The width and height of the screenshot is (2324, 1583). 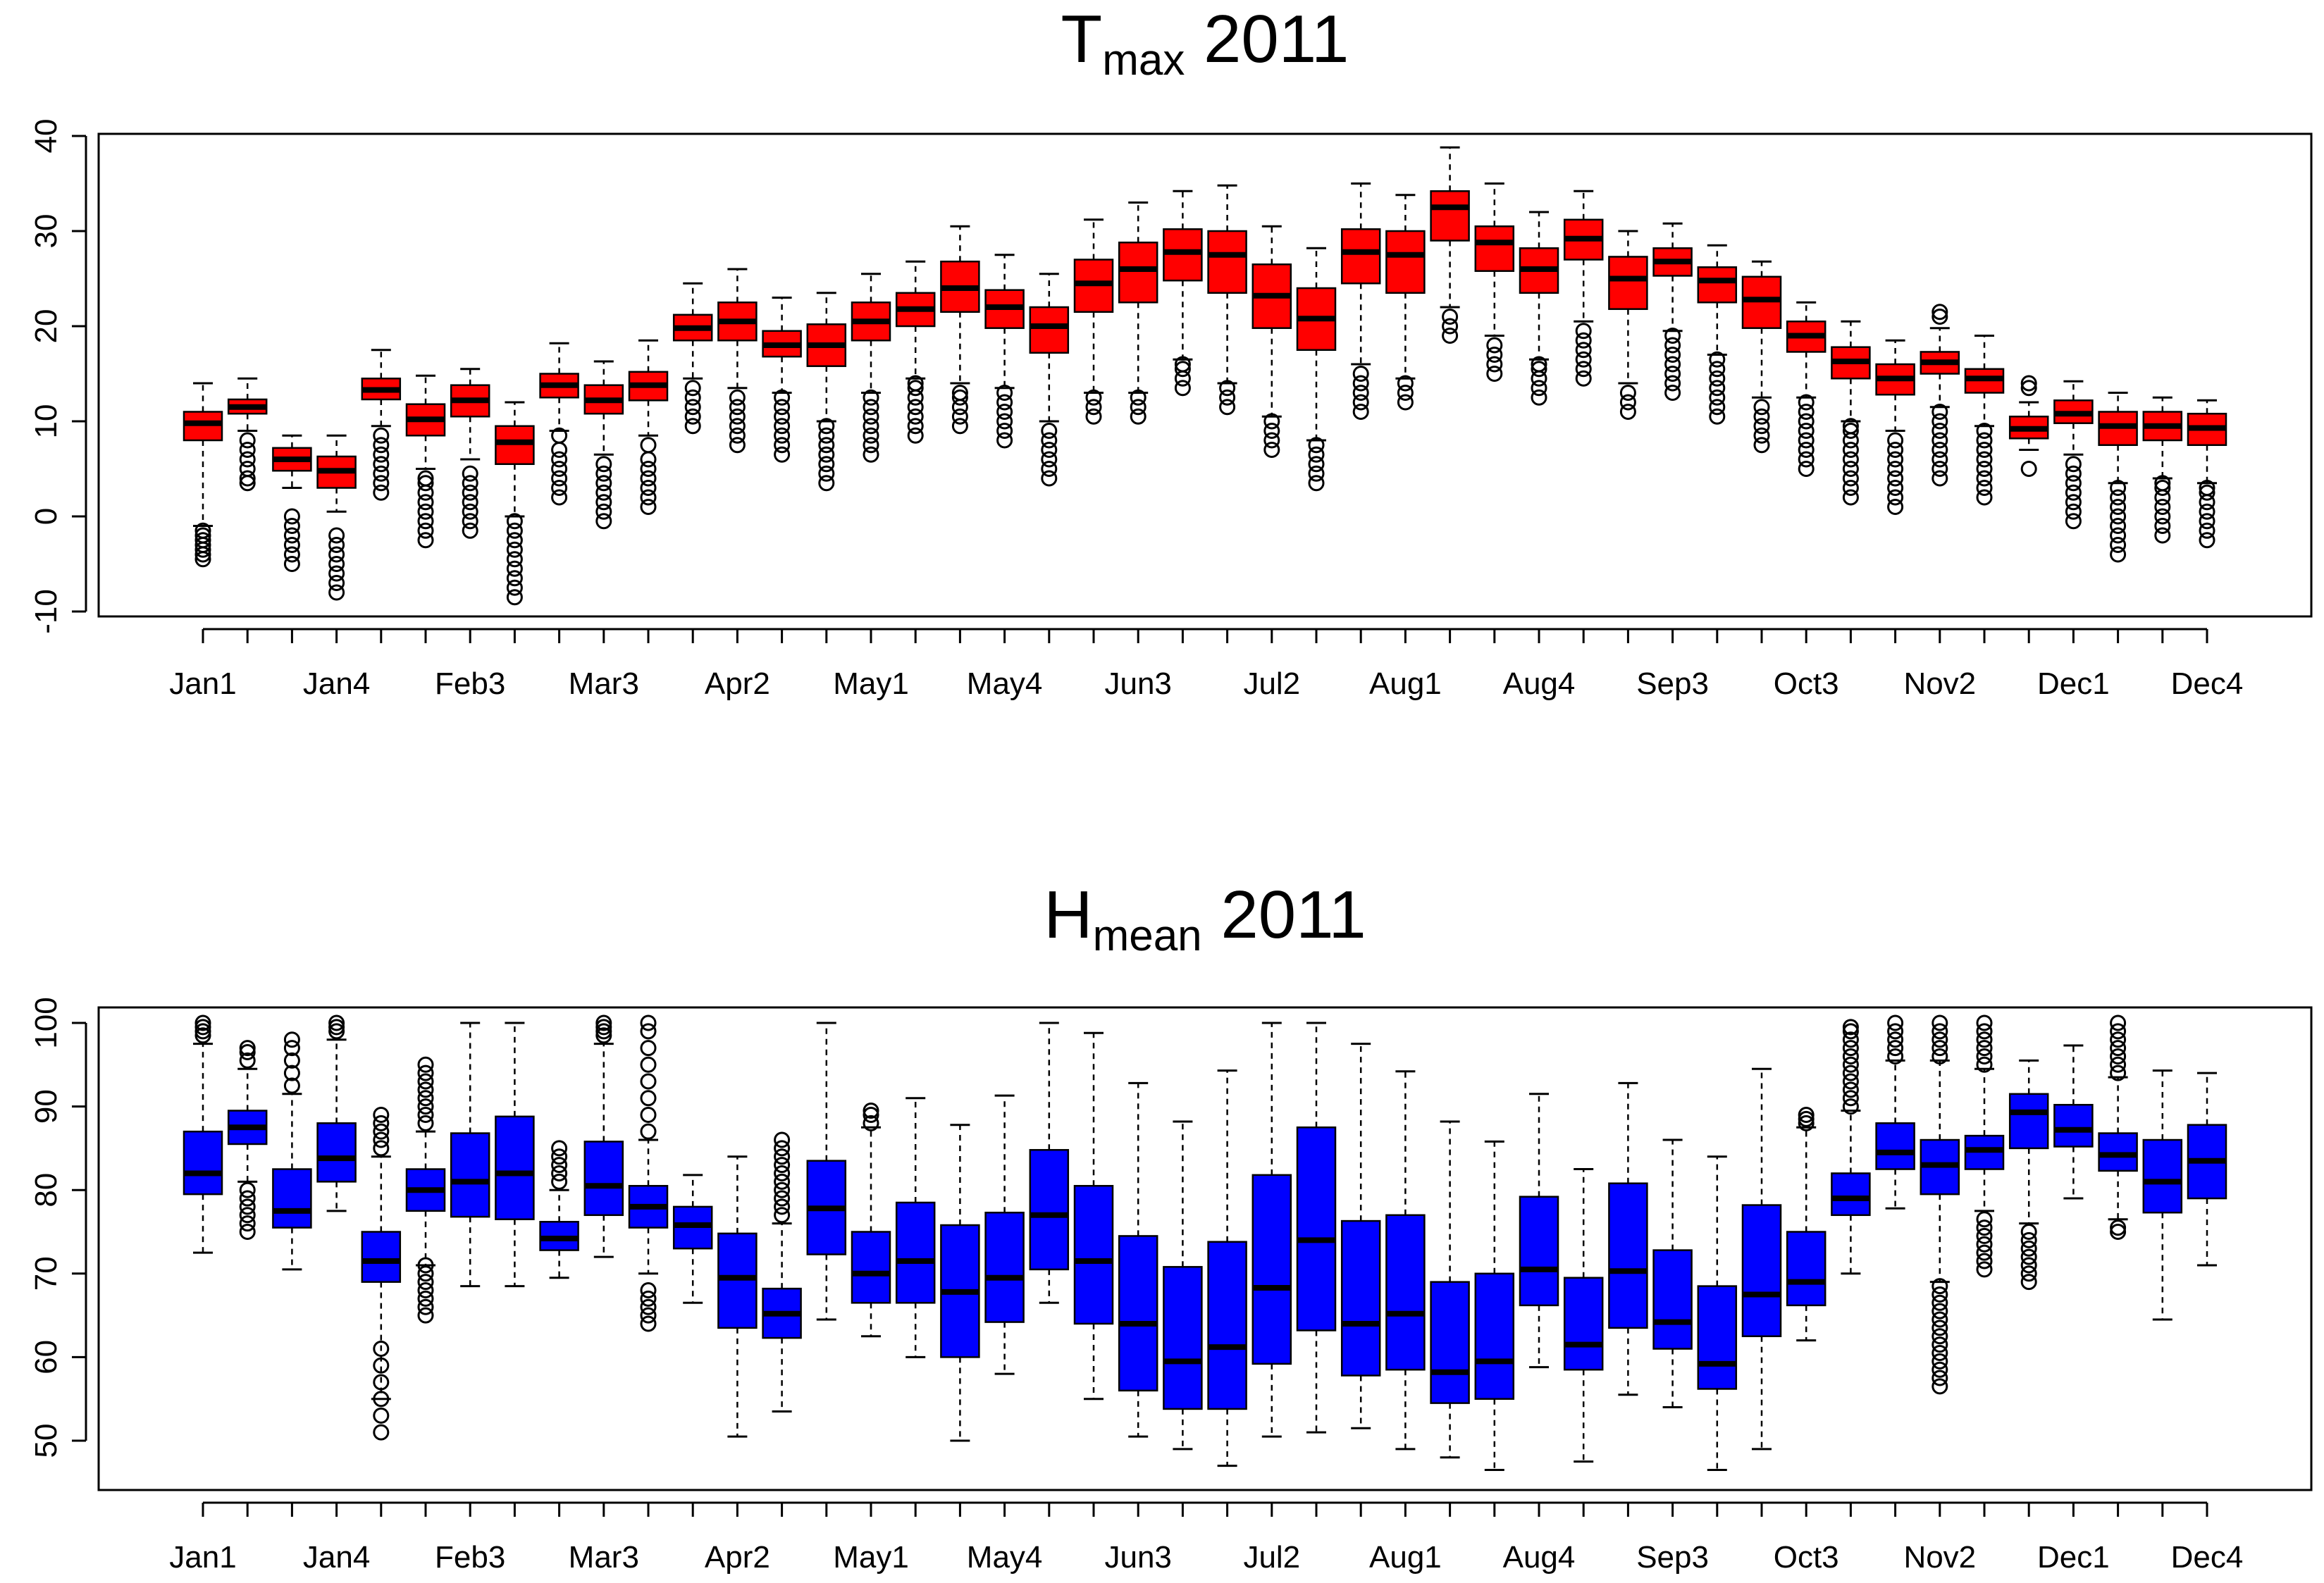 What do you see at coordinates (737, 1558) in the screenshot?
I see `hmean-x-tick-label: Apr2` at bounding box center [737, 1558].